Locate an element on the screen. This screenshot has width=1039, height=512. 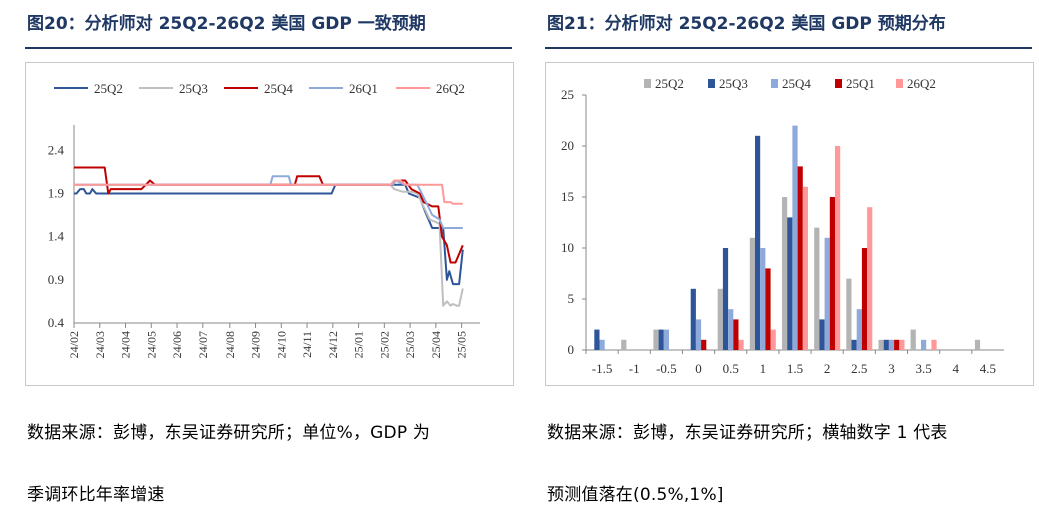
x-tick-label: 24/12 is located at coordinates (333, 344).